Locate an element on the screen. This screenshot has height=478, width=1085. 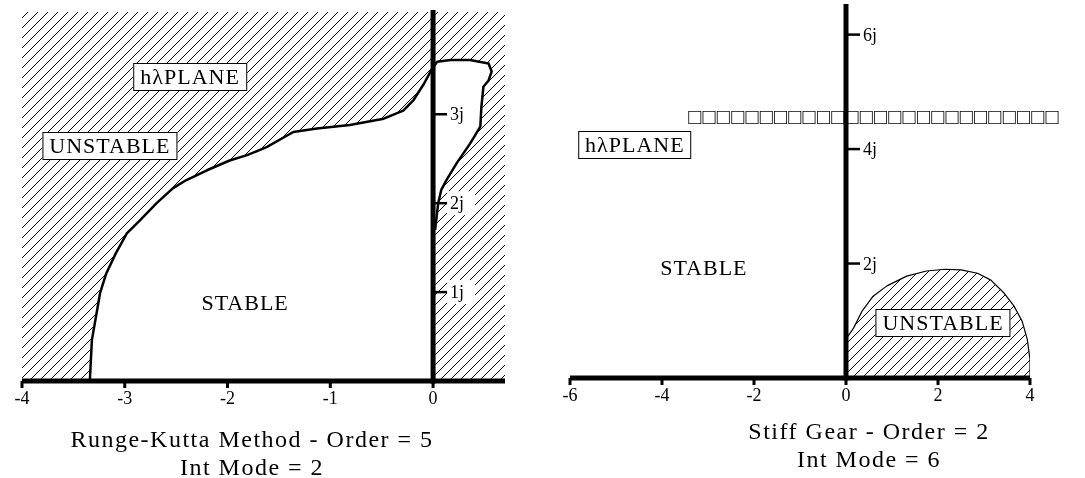
text: Runge-Kutta Method - Order = 5 is located at coordinates (252, 439).